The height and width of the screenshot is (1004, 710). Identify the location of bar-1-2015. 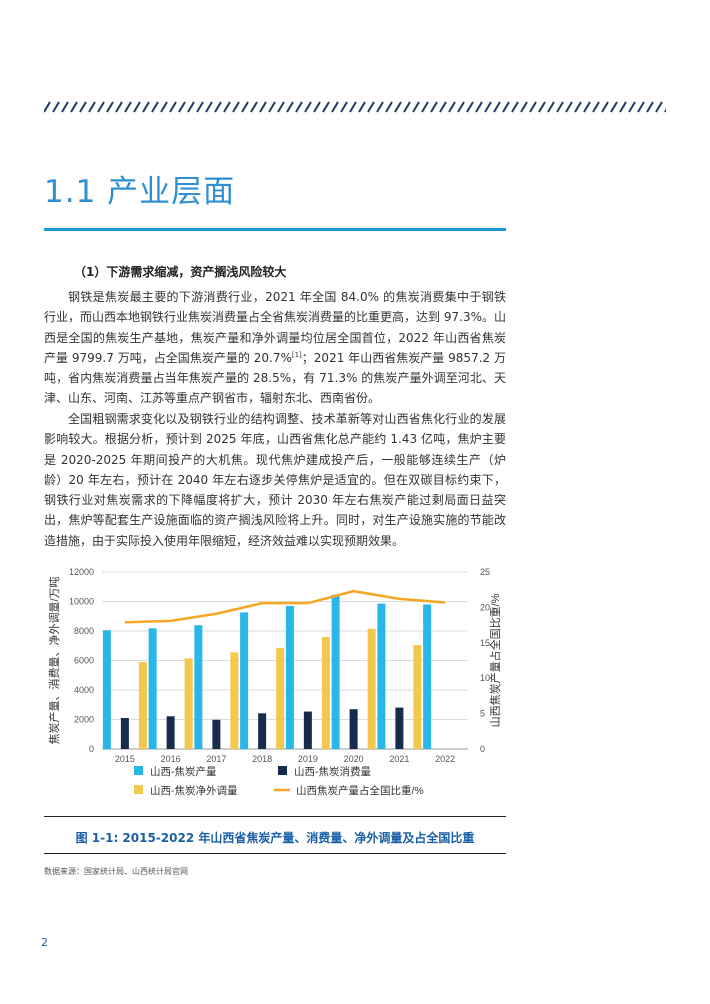
(106, 689).